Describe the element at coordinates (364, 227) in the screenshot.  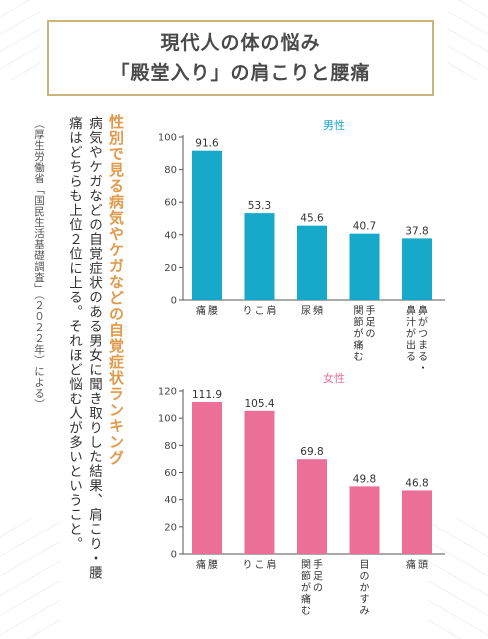
I see `data-label: 40.7` at that location.